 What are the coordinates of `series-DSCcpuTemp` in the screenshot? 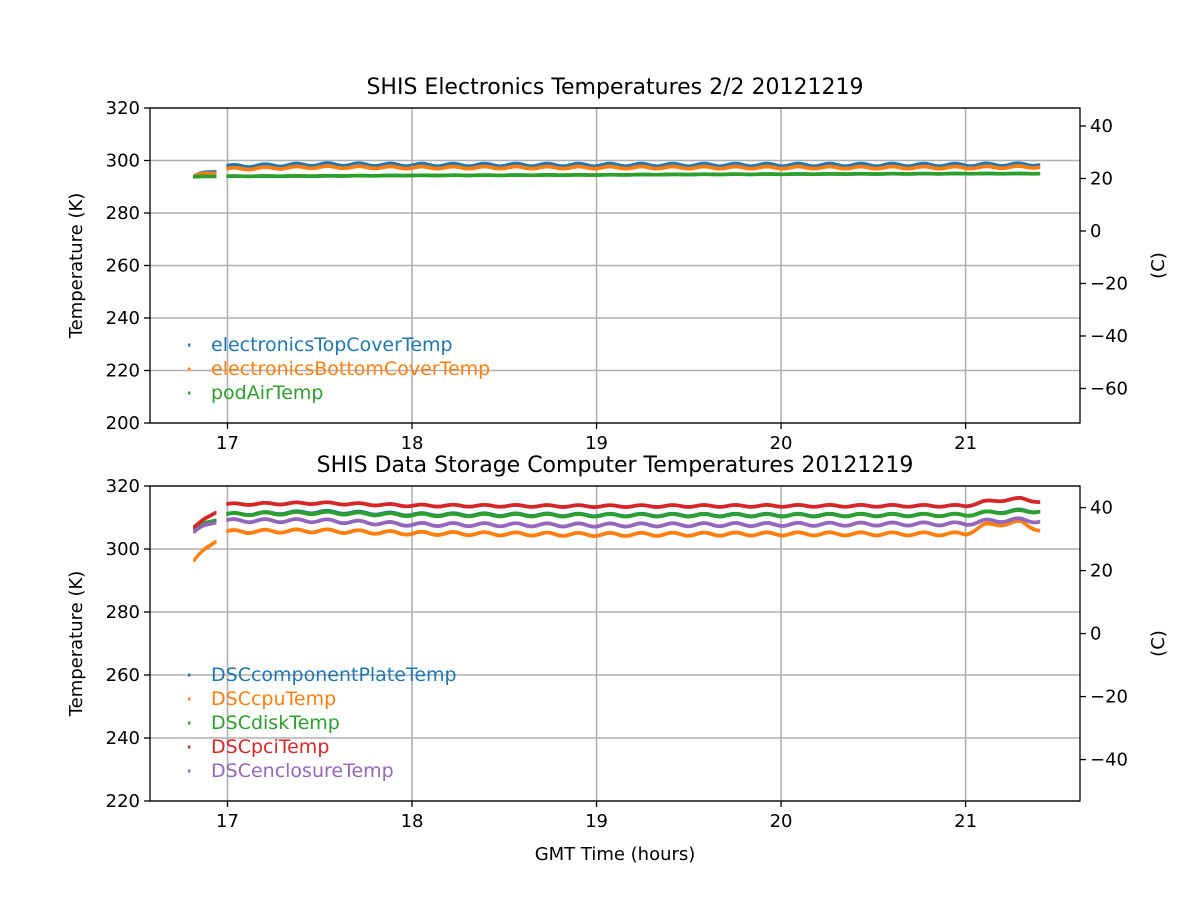 It's located at (617, 540).